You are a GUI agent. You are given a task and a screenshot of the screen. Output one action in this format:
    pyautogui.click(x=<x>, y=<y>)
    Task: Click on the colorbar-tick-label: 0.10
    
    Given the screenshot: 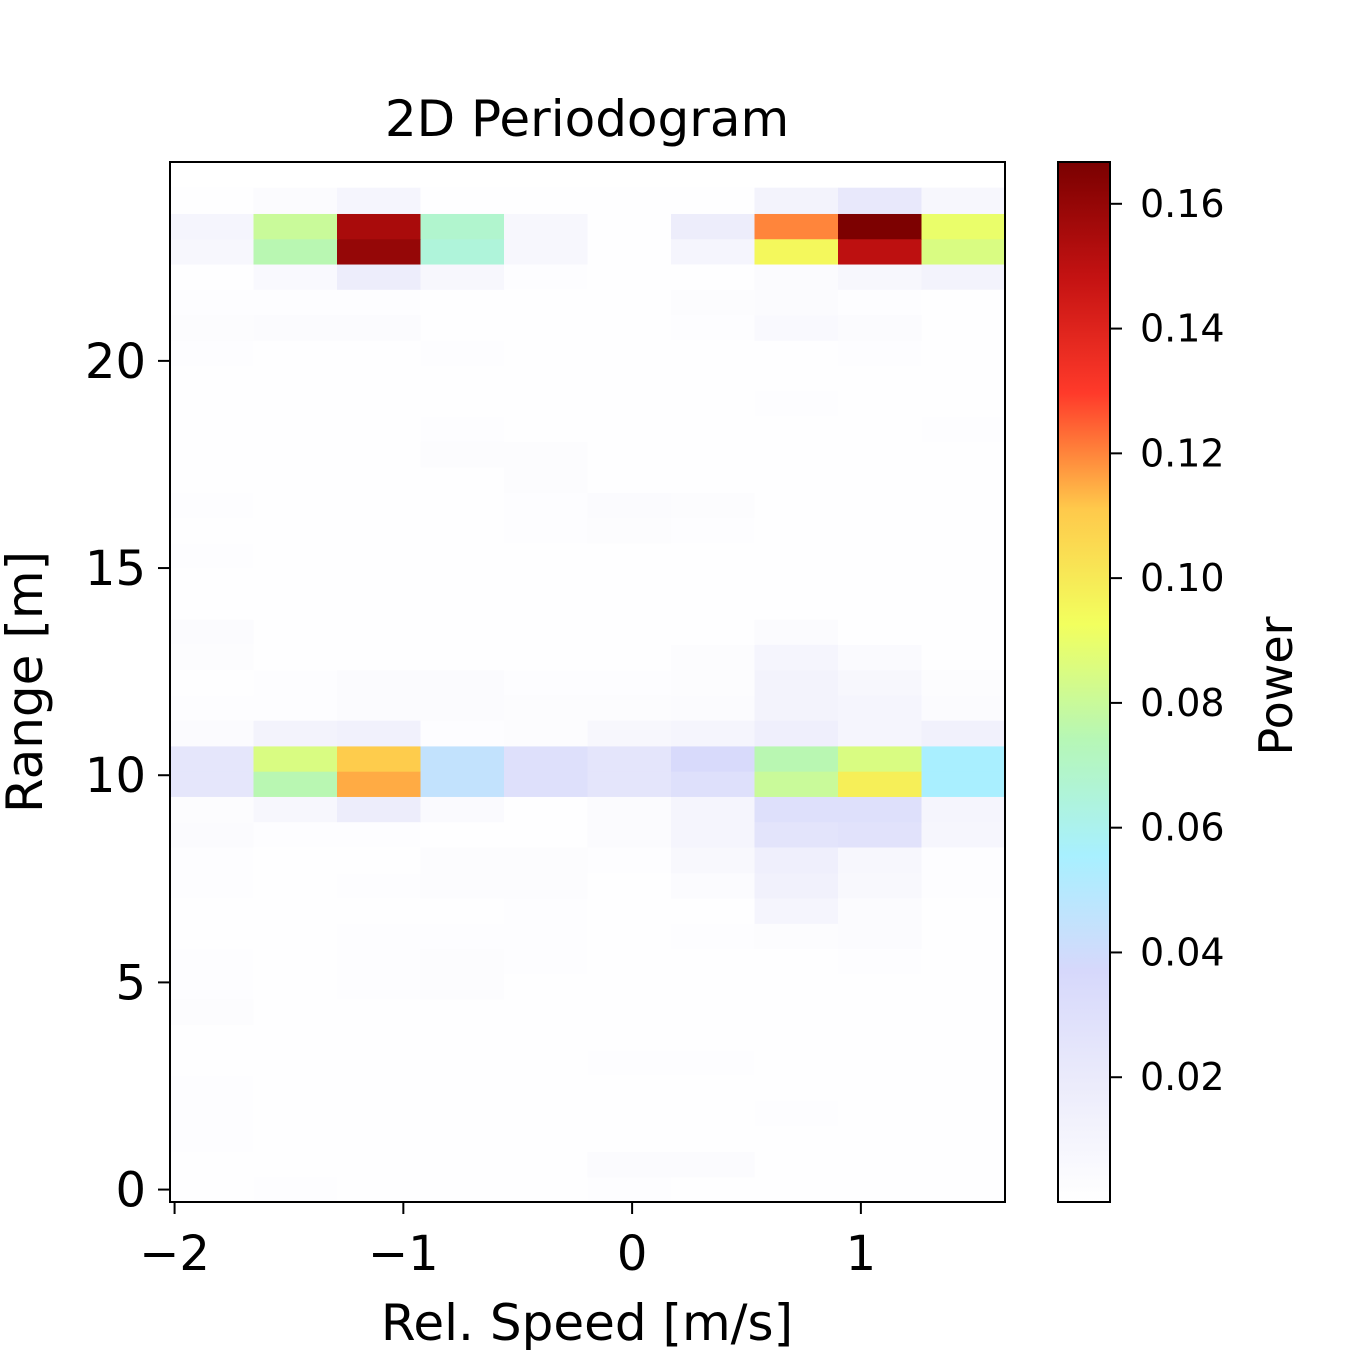 What is the action you would take?
    pyautogui.click(x=1182, y=578)
    